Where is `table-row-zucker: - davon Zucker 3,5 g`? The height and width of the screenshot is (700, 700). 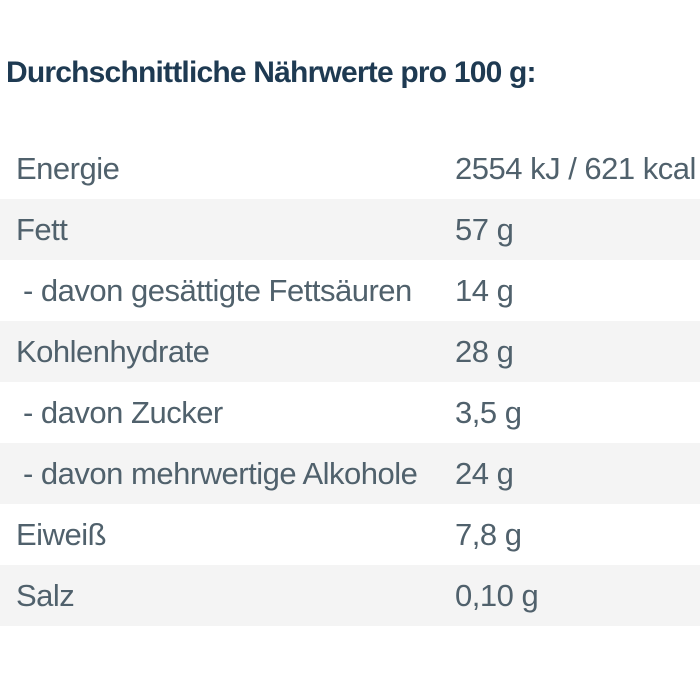
table-row-zucker: - davon Zucker 3,5 g is located at coordinates (350, 412).